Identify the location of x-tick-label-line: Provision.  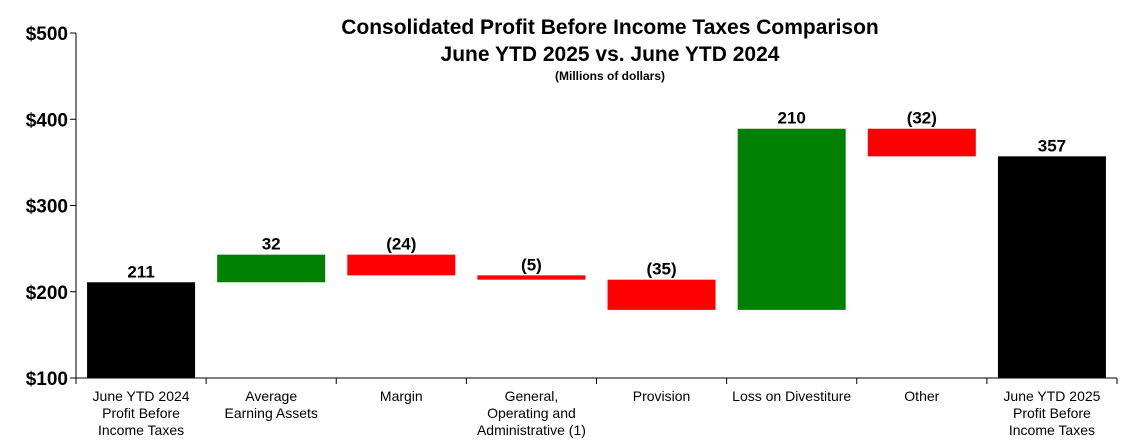
(662, 396).